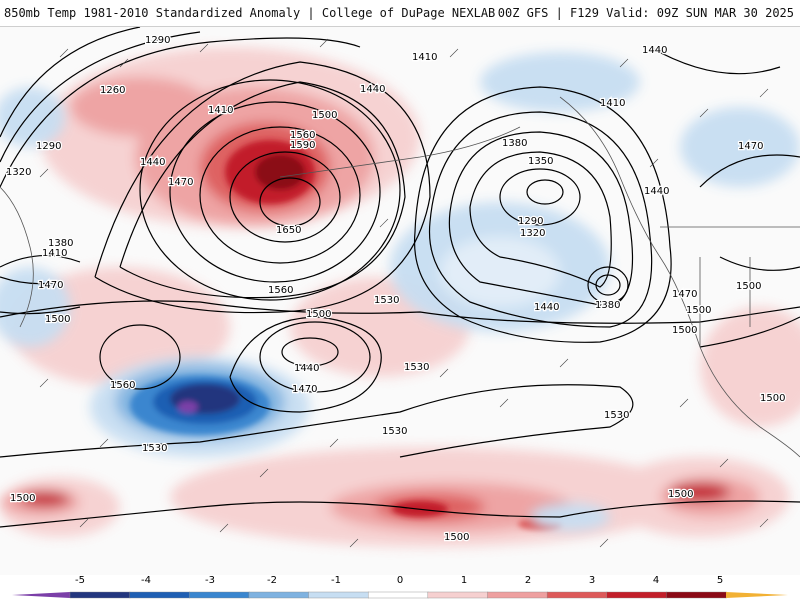 This screenshot has height=600, width=800. I want to click on contour-label: 1590, so click(302, 145).